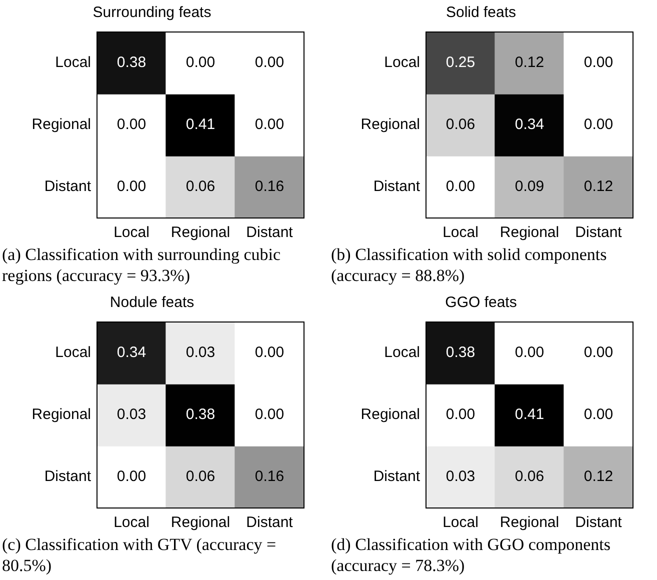 The width and height of the screenshot is (657, 580). I want to click on data-label: 0.25, so click(461, 63).